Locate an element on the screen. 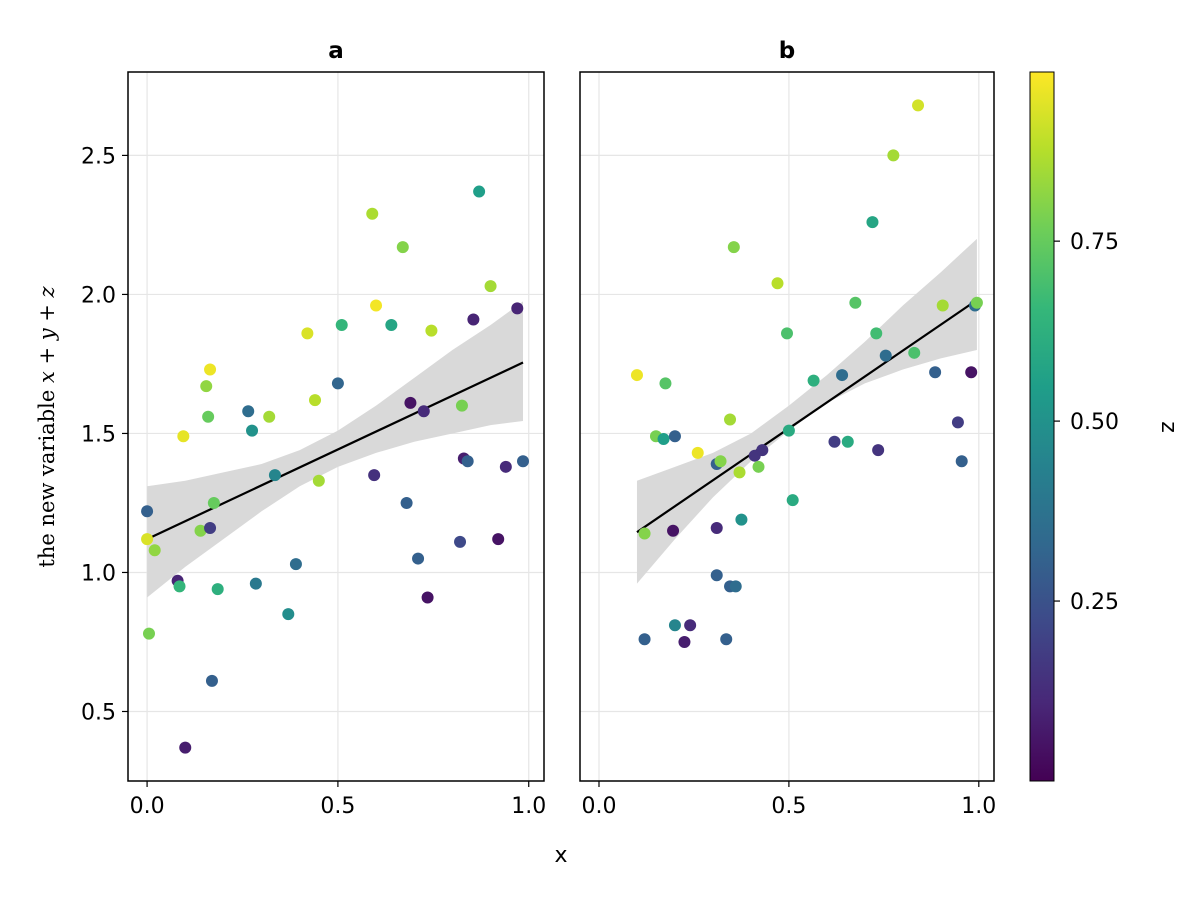  panel-a-confidence-band is located at coordinates (335, 449).